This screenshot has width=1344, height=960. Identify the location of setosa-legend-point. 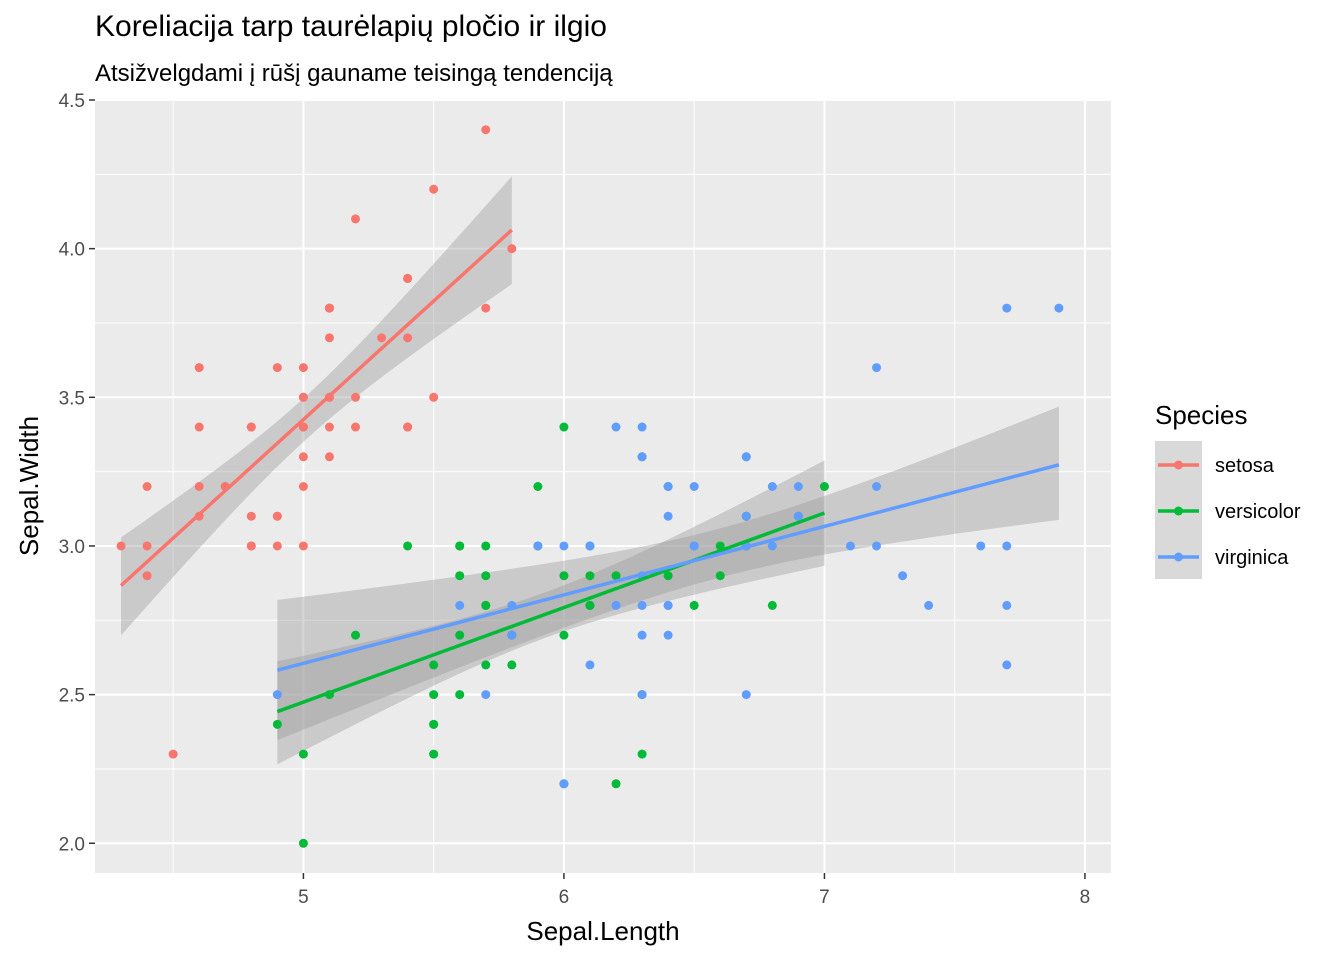
(1178, 465).